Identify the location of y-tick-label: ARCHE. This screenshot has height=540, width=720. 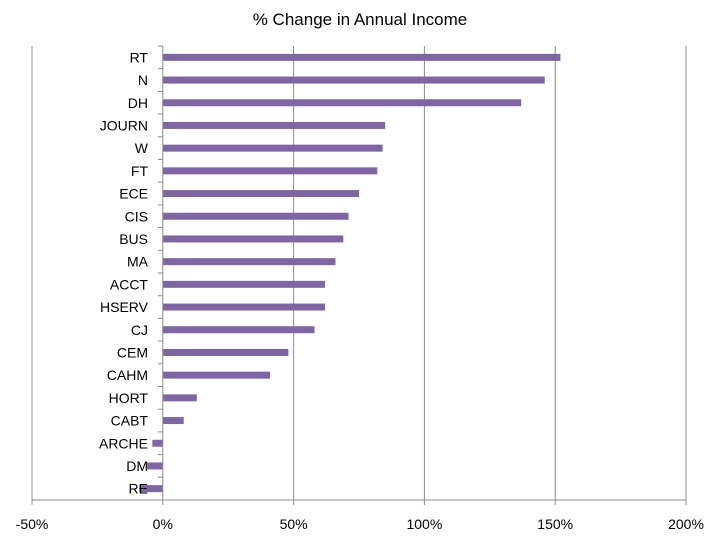
(123, 443).